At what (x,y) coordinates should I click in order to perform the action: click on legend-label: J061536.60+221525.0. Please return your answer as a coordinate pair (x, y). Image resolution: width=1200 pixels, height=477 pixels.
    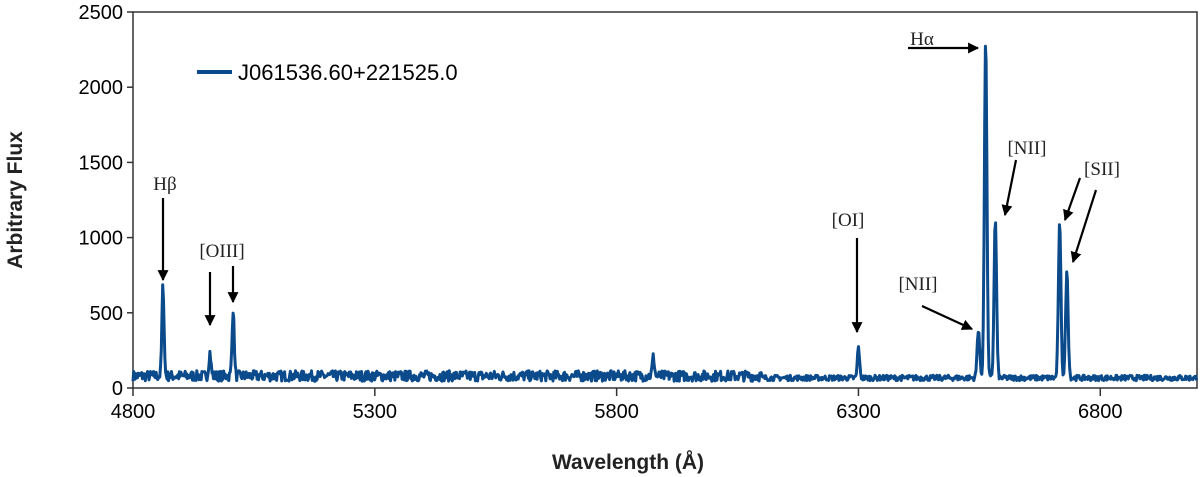
    Looking at the image, I should click on (348, 72).